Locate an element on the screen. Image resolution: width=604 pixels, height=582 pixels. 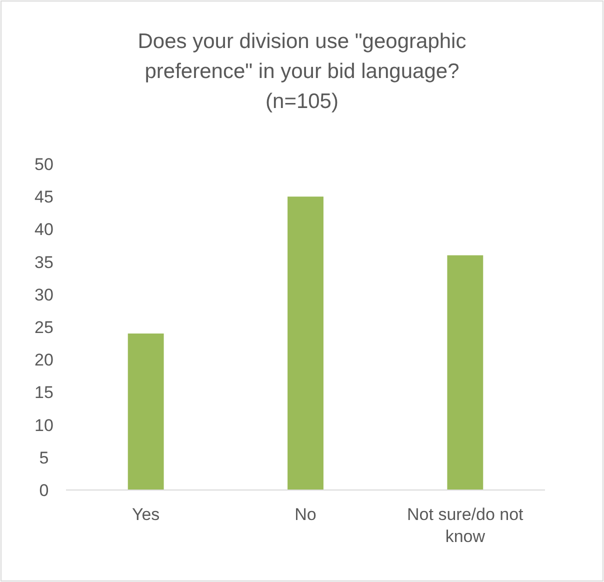
y-tick-label: 35 is located at coordinates (44, 262).